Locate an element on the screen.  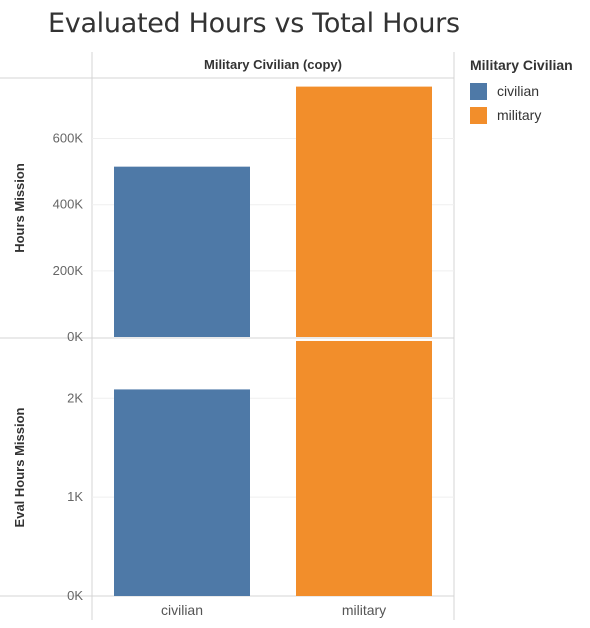
y-tick-label: 600K is located at coordinates (68, 138).